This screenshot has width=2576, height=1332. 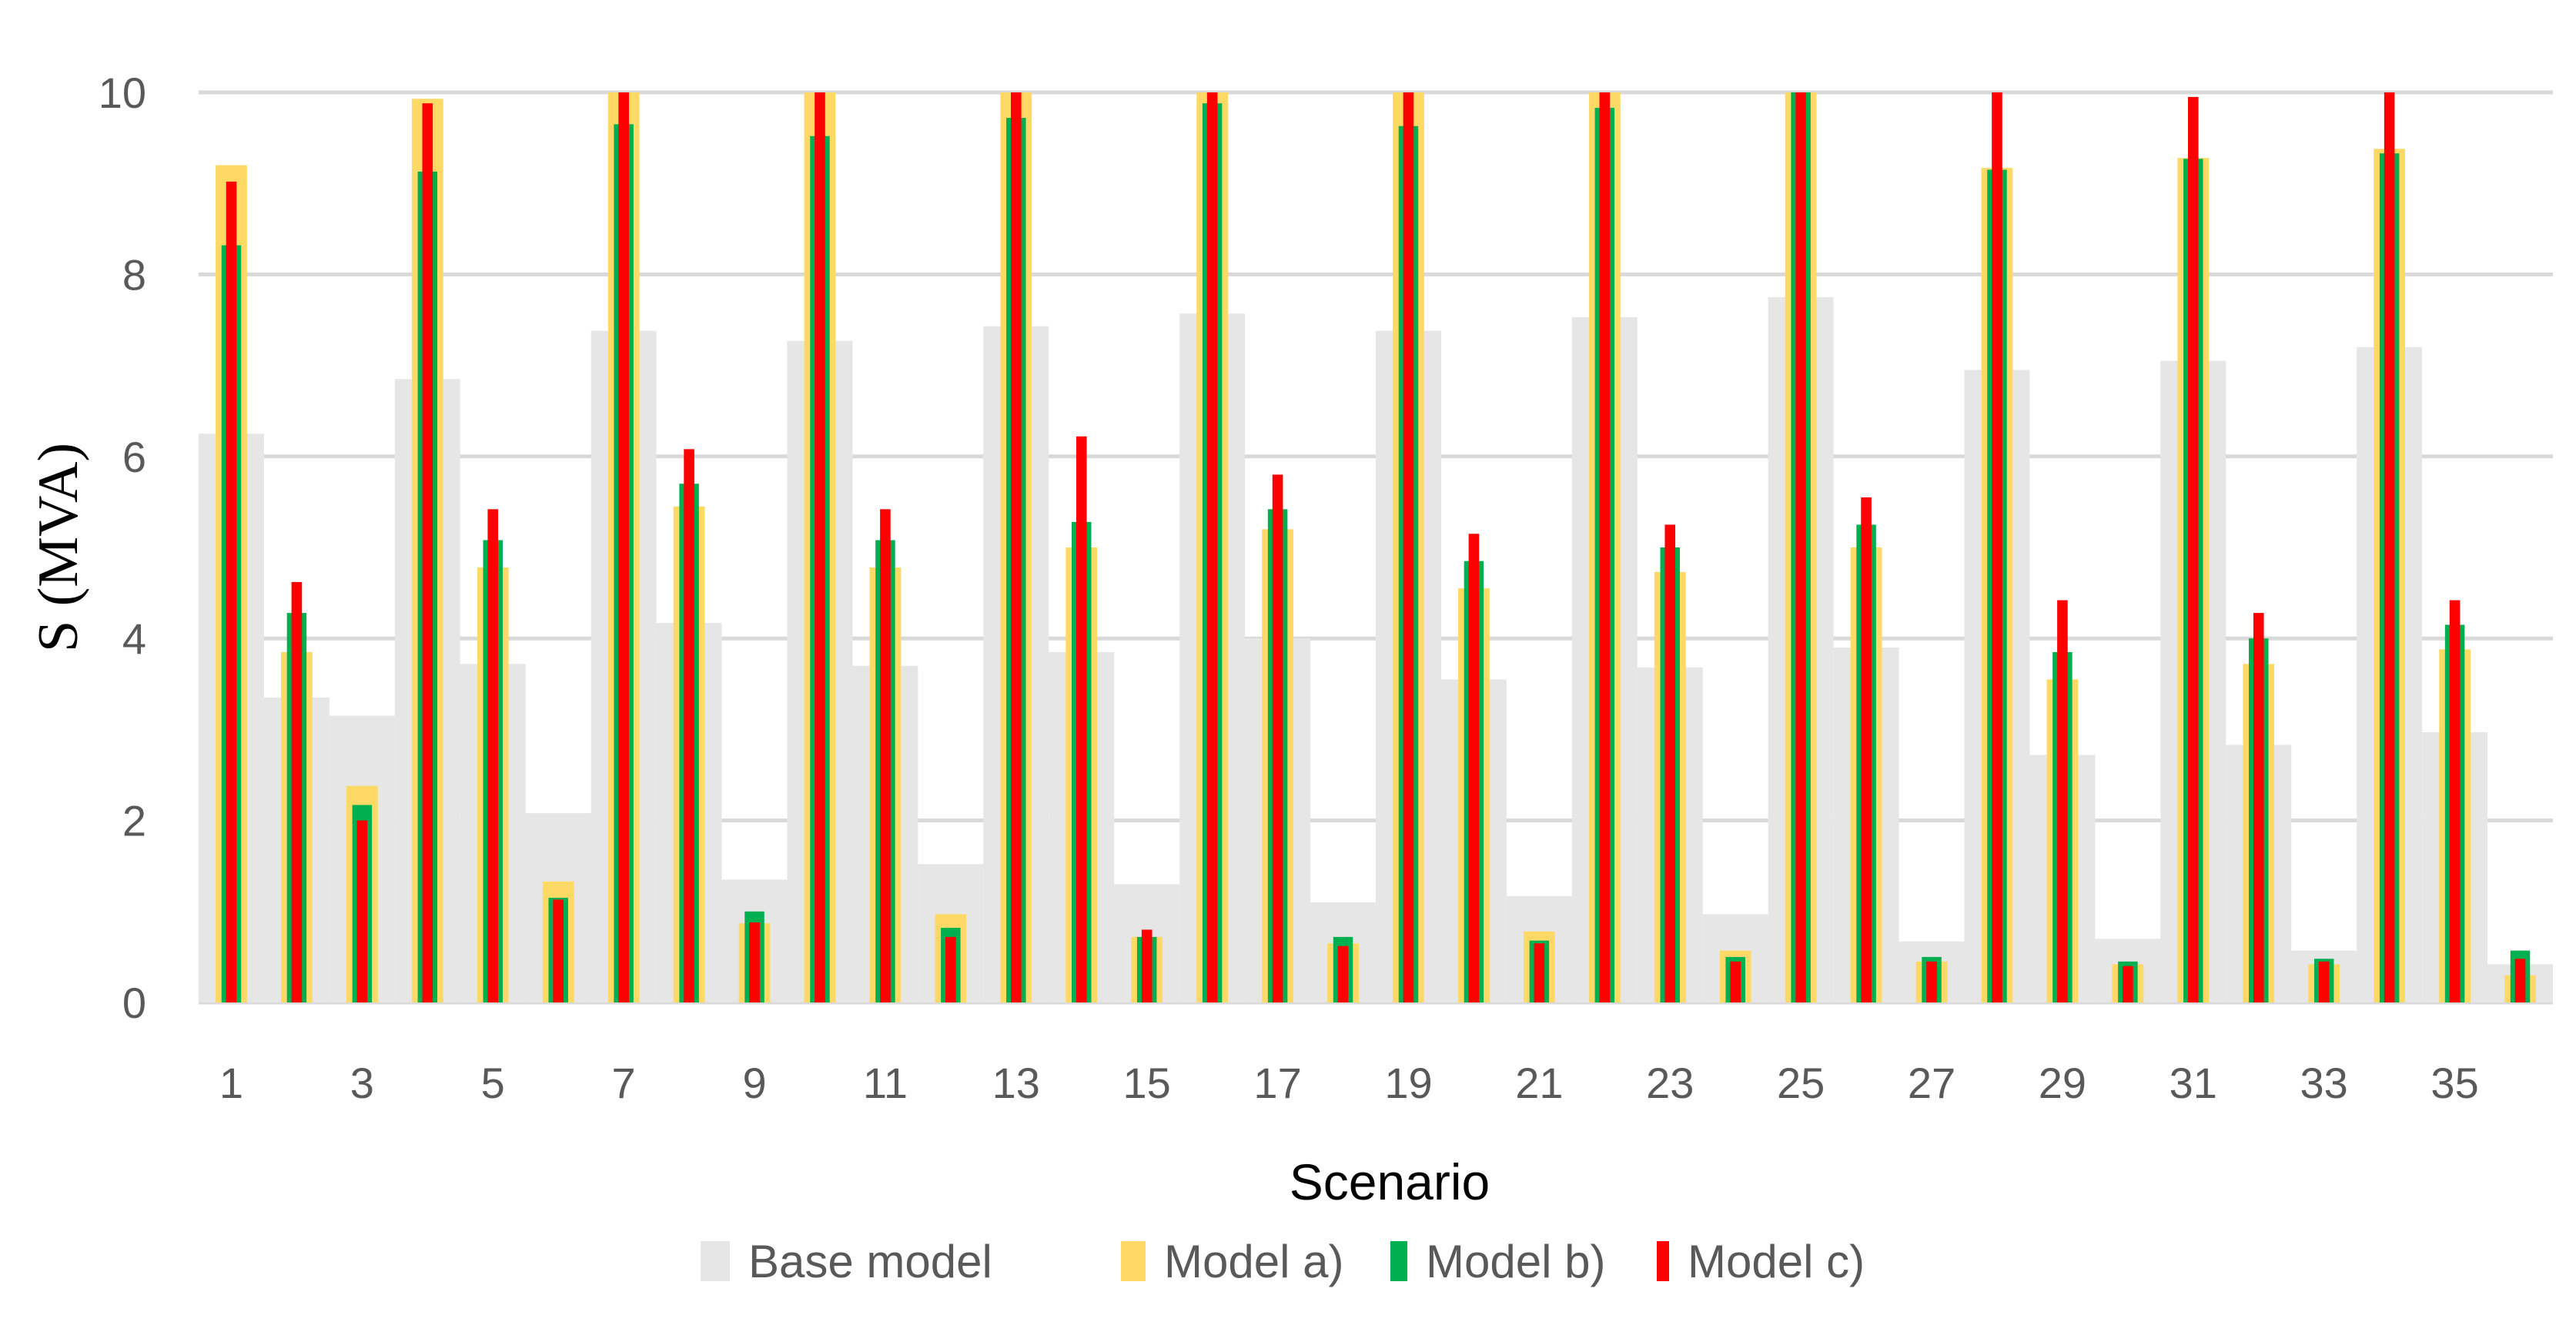 What do you see at coordinates (1147, 1083) in the screenshot?
I see `x-tick-label: 15` at bounding box center [1147, 1083].